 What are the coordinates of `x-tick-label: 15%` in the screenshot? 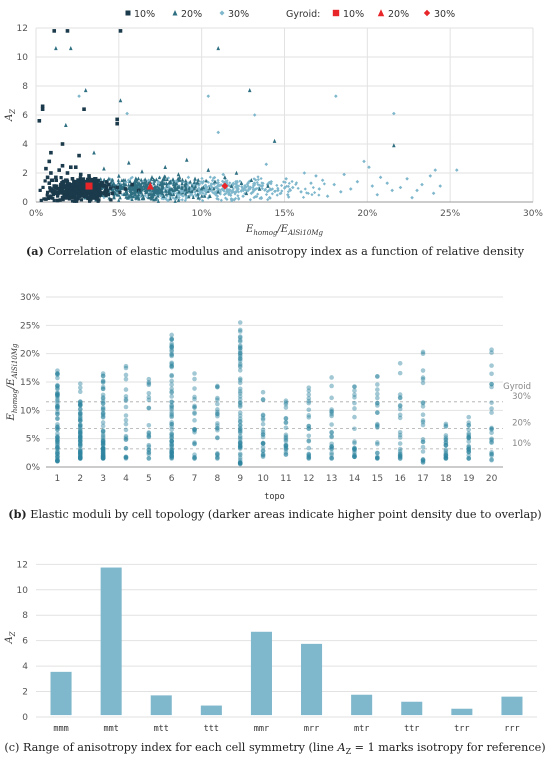 It's located at (284, 214).